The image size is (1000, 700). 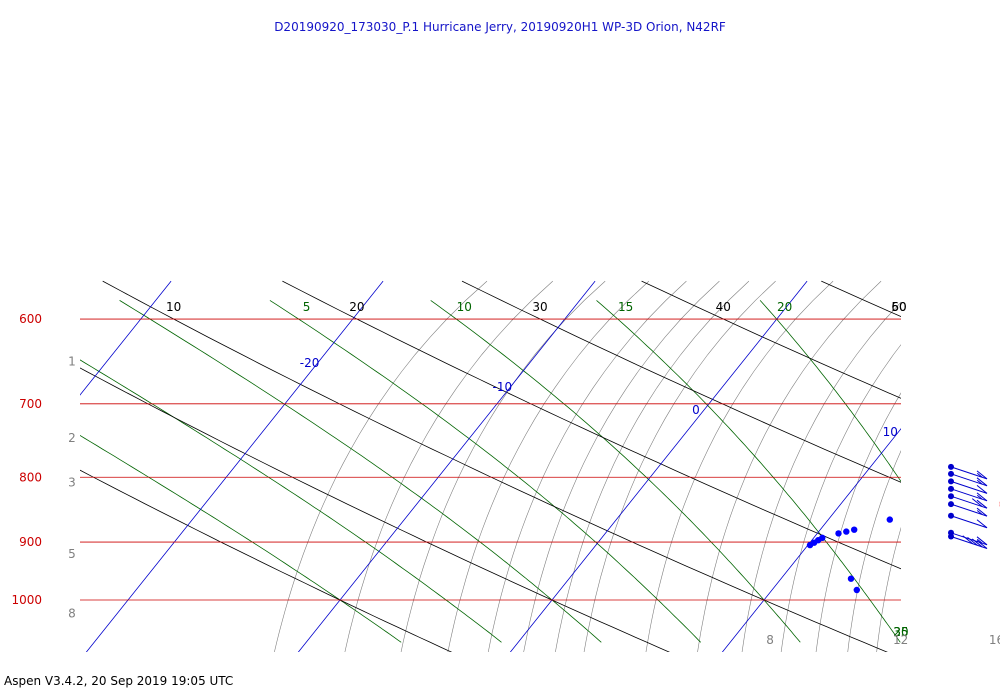 What do you see at coordinates (464, 307) in the screenshot?
I see `moist-adiabat-label: 10` at bounding box center [464, 307].